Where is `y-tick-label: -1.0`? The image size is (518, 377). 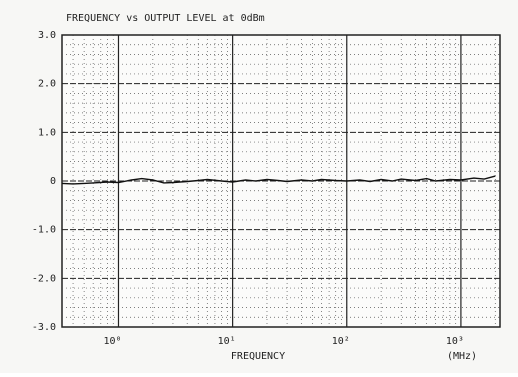
y-tick-label: -1.0 is located at coordinates (44, 230).